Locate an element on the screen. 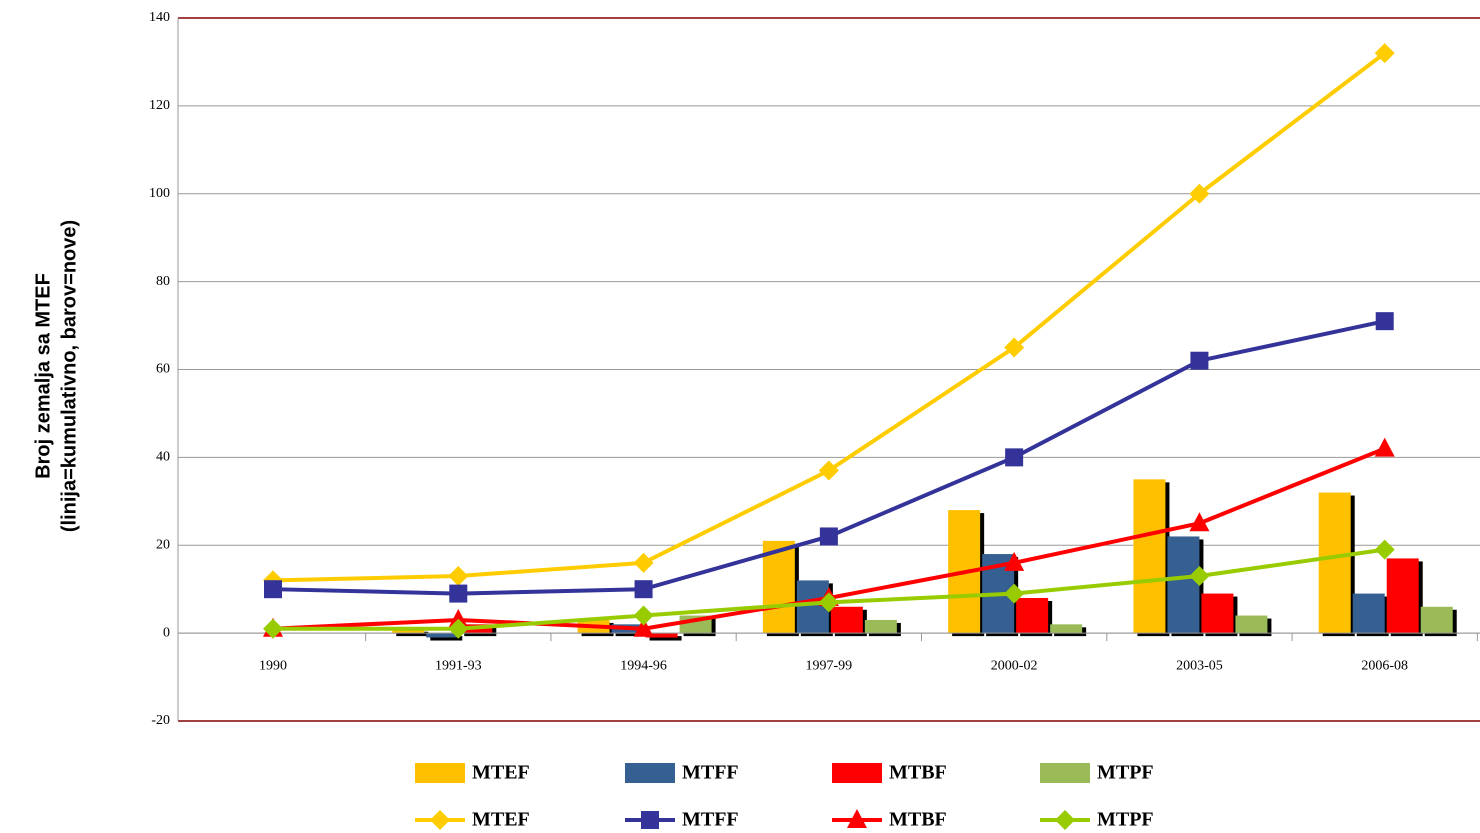  y-tick-label: 60 is located at coordinates (163, 369).